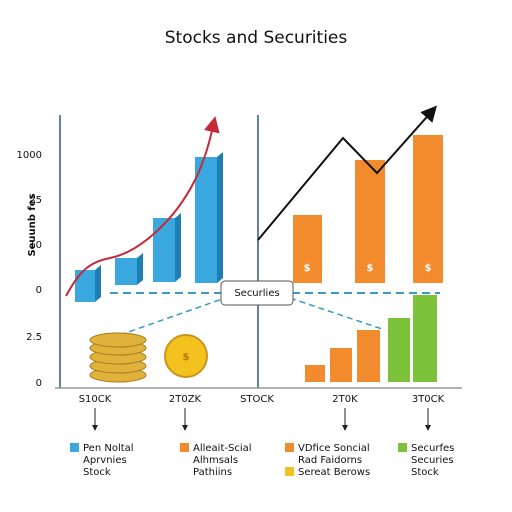 The image size is (512, 512). What do you see at coordinates (428, 399) in the screenshot?
I see `x-label: 3T0CK` at bounding box center [428, 399].